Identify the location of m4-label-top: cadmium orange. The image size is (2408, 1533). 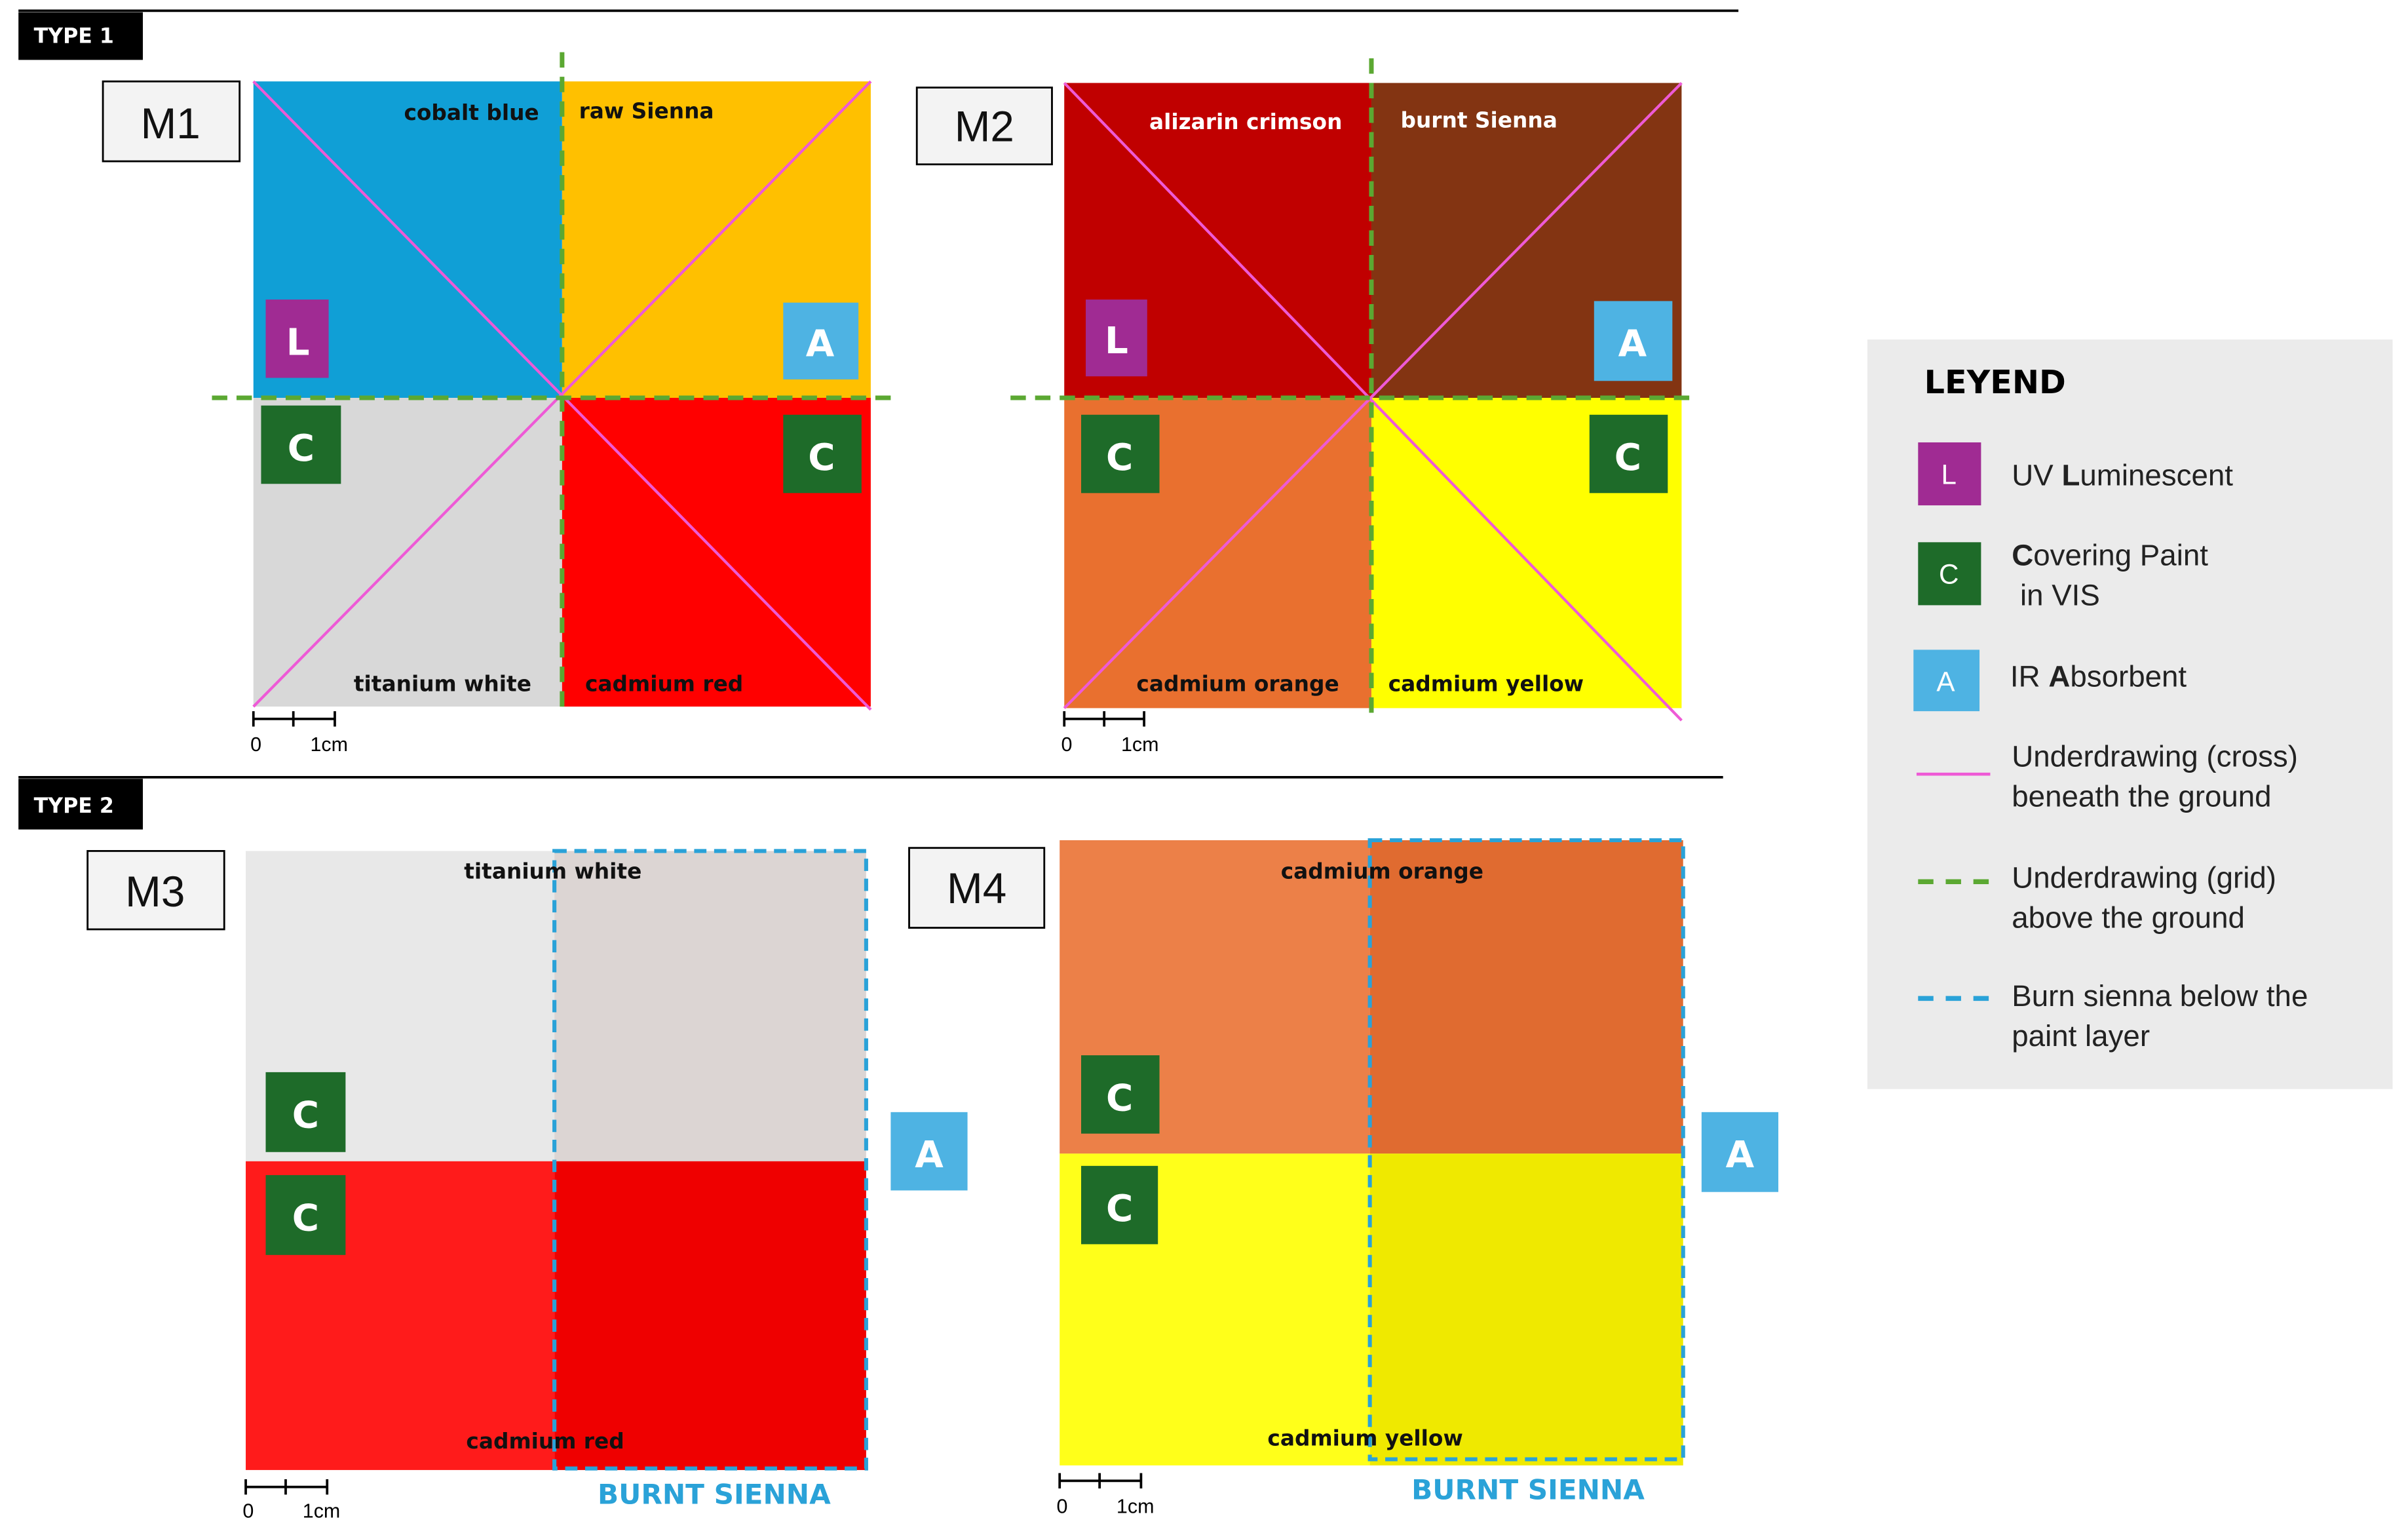
(1382, 871).